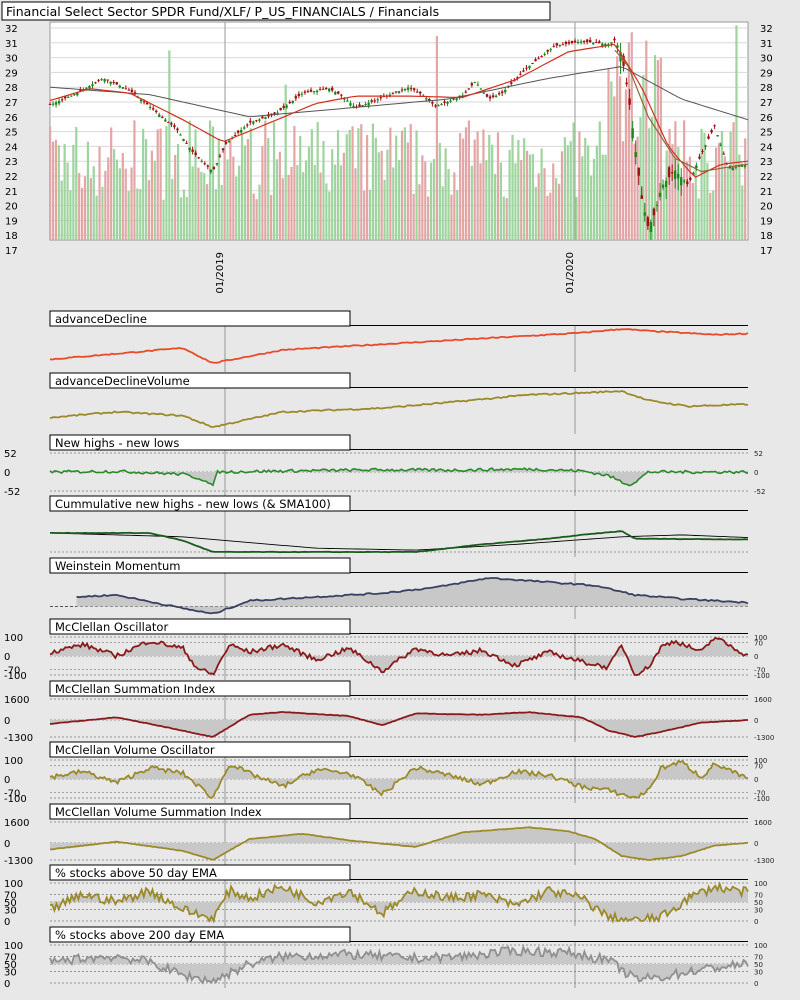  Describe the element at coordinates (117, 443) in the screenshot. I see `new-highs-lows-title-text: New highs - new lows` at that location.